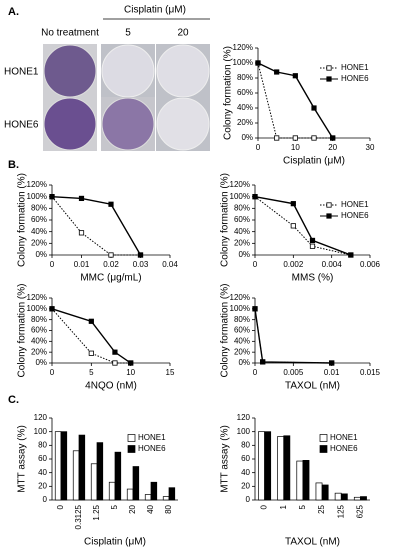  What do you see at coordinates (245, 122) in the screenshot?
I see `y-tick-label: 20%` at bounding box center [245, 122].